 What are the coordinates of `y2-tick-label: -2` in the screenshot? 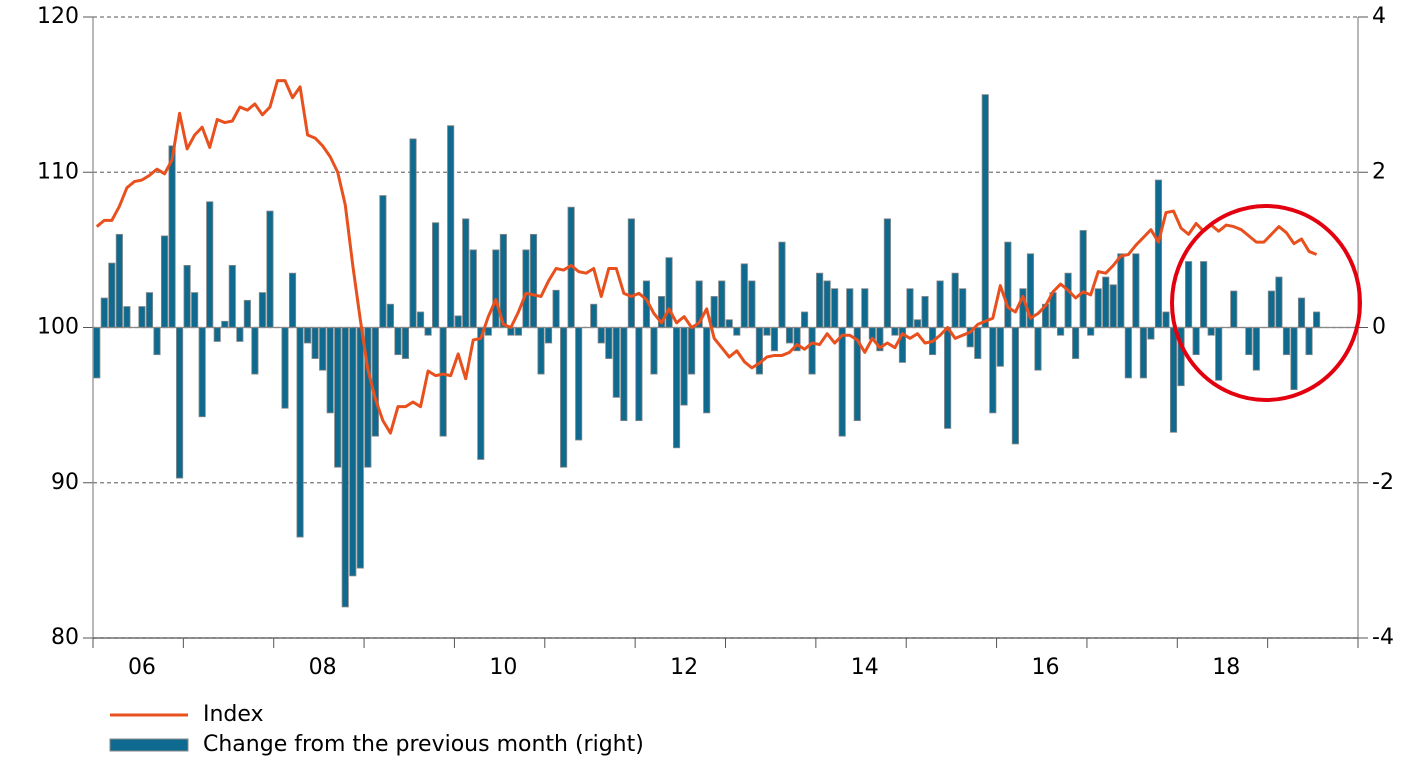 It's located at (1383, 482).